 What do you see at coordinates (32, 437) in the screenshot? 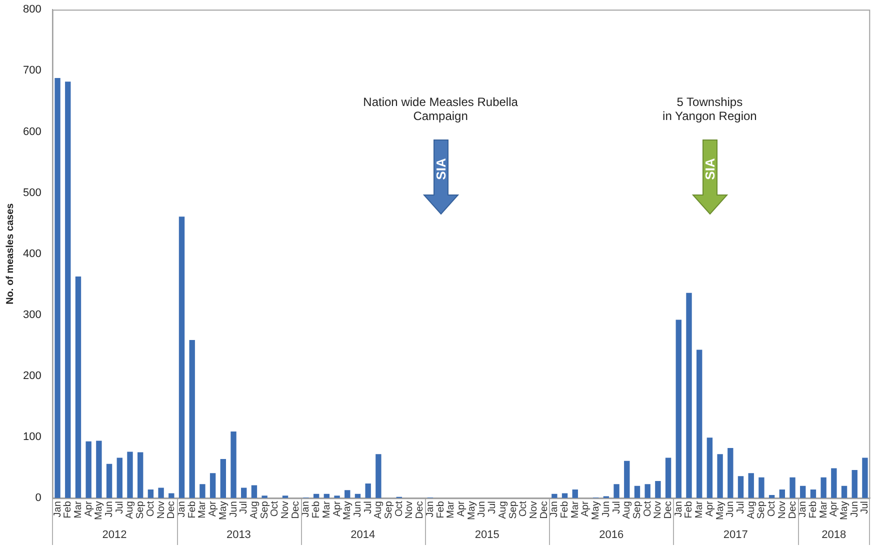
I see `y-tick-label: 100` at bounding box center [32, 437].